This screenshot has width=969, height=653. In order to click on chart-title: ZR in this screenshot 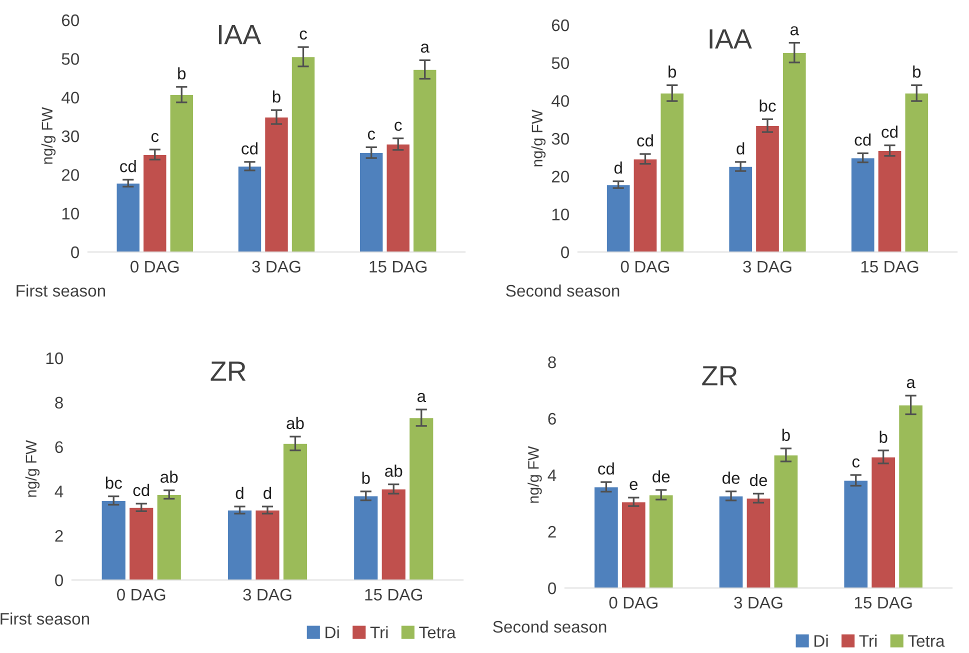, I will do `click(720, 376)`.